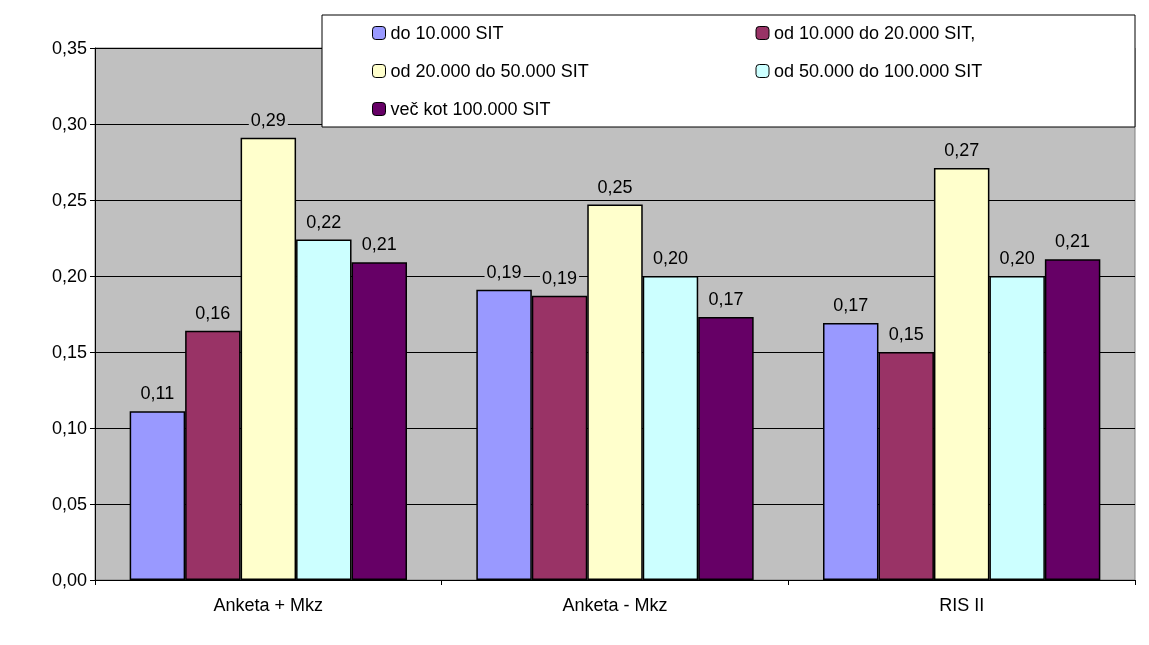 This screenshot has width=1149, height=645. What do you see at coordinates (324, 221) in the screenshot?
I see `data-label: 0,22` at bounding box center [324, 221].